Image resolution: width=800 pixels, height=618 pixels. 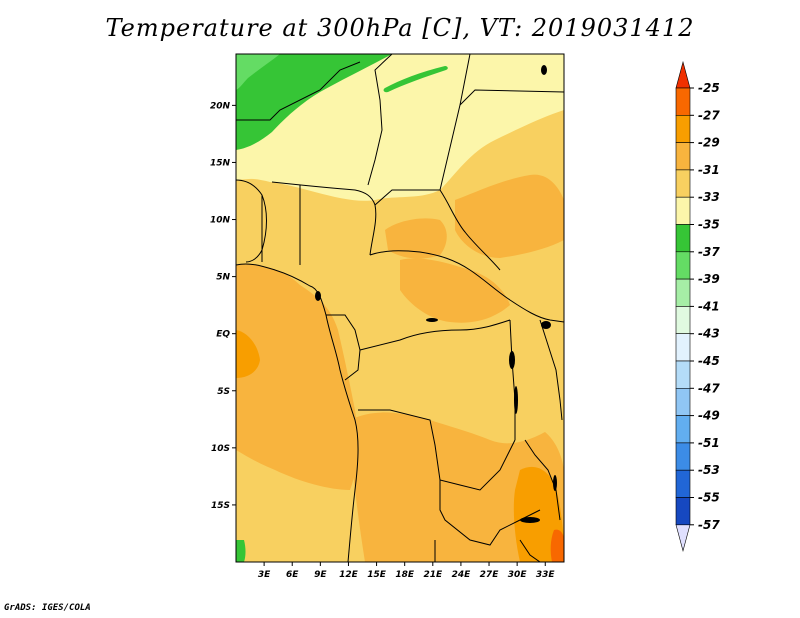 What do you see at coordinates (220, 506) in the screenshot?
I see `y-tick-label: 15S` at bounding box center [220, 506].